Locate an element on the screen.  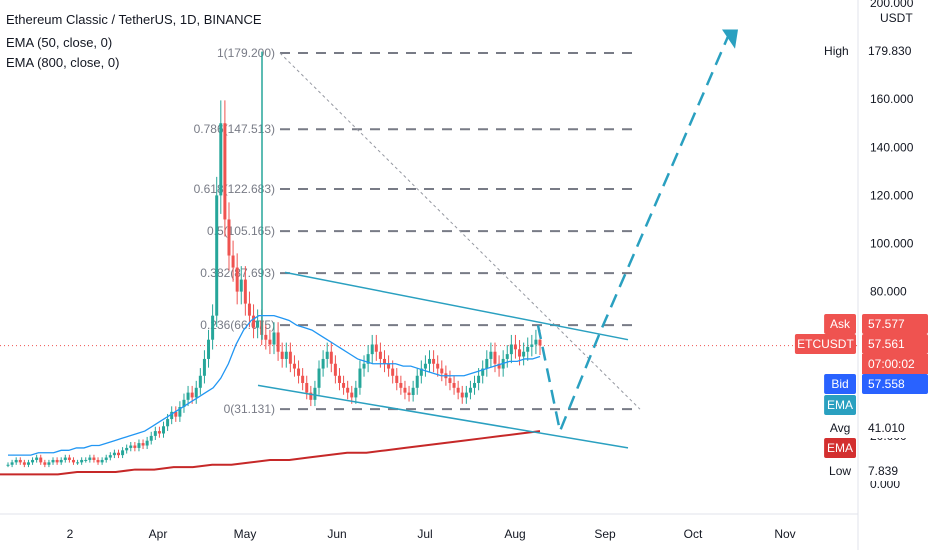
bid-tag-value: 57.558 is located at coordinates (886, 384).